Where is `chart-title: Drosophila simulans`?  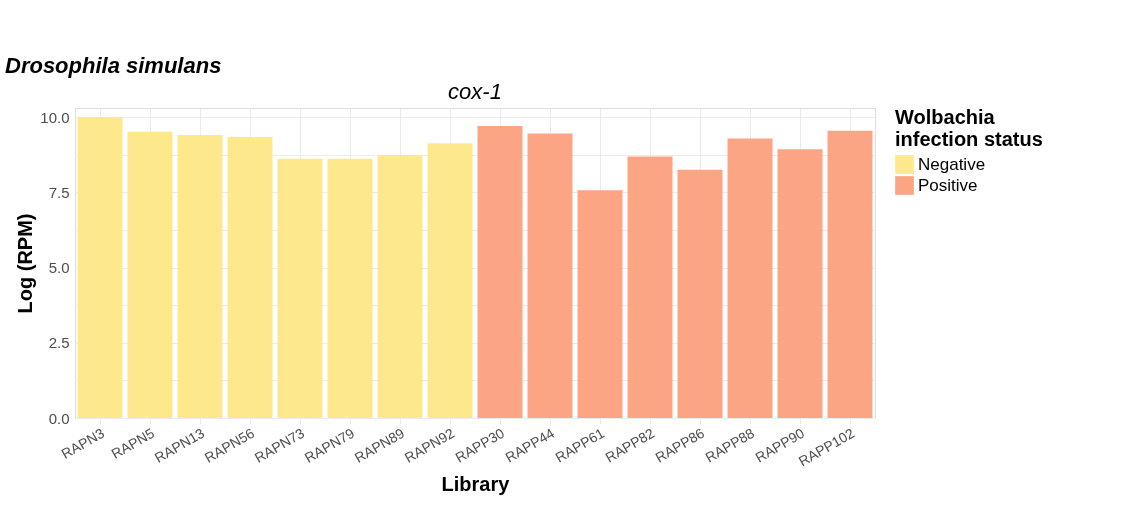
chart-title: Drosophila simulans is located at coordinates (113, 65).